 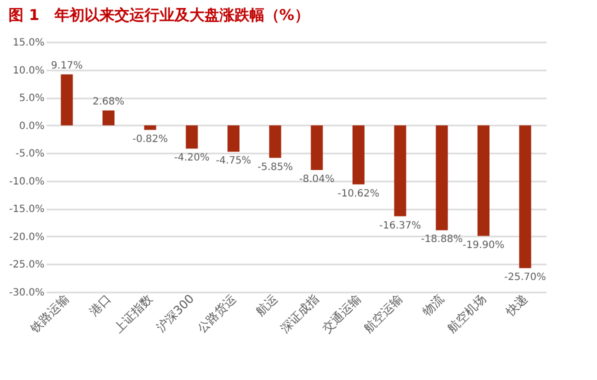 What do you see at coordinates (159, 15) in the screenshot?
I see `chart-title: 图 1 年初以来交运行业及大盘涨跌幅（%）` at bounding box center [159, 15].